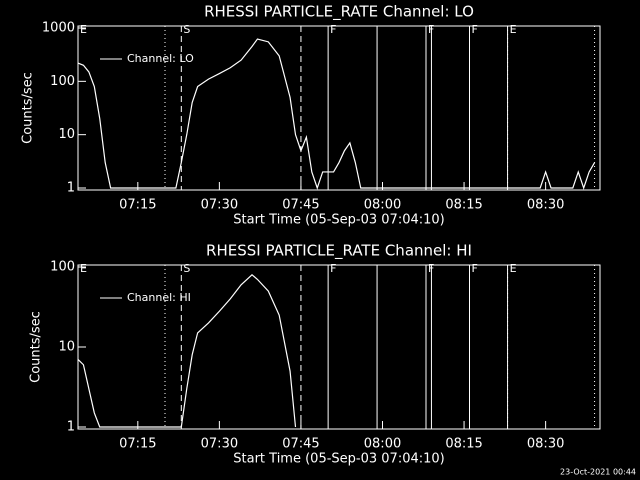 This screenshot has height=480, width=640. What do you see at coordinates (58, 28) in the screenshot?
I see `y-tick-label: 1000` at bounding box center [58, 28].